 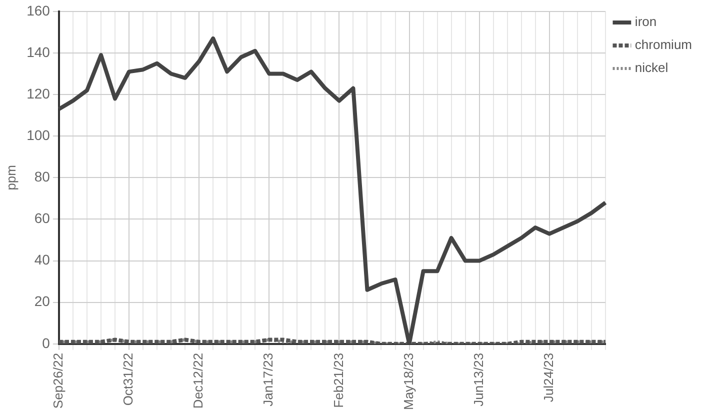 What do you see at coordinates (645, 22) in the screenshot?
I see `legend-label: iron` at bounding box center [645, 22].